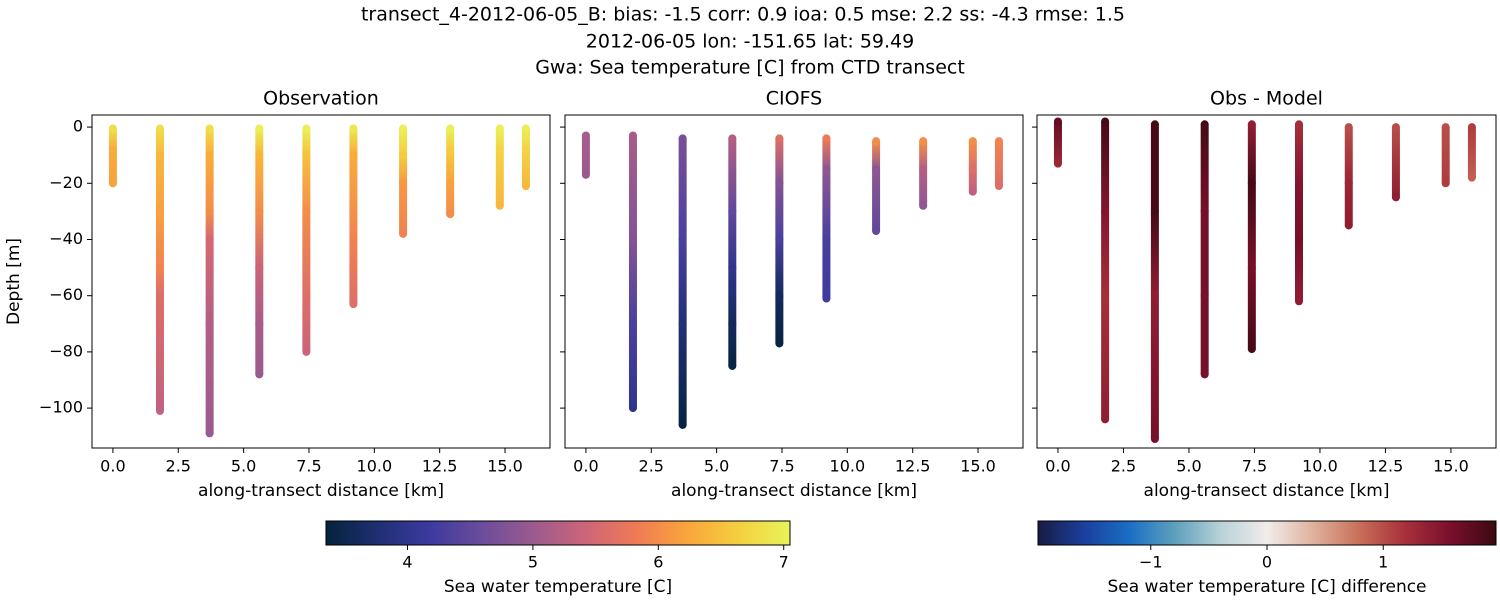 This screenshot has height=600, width=1500. I want to click on x-tick-label: 2.5, so click(1123, 466).